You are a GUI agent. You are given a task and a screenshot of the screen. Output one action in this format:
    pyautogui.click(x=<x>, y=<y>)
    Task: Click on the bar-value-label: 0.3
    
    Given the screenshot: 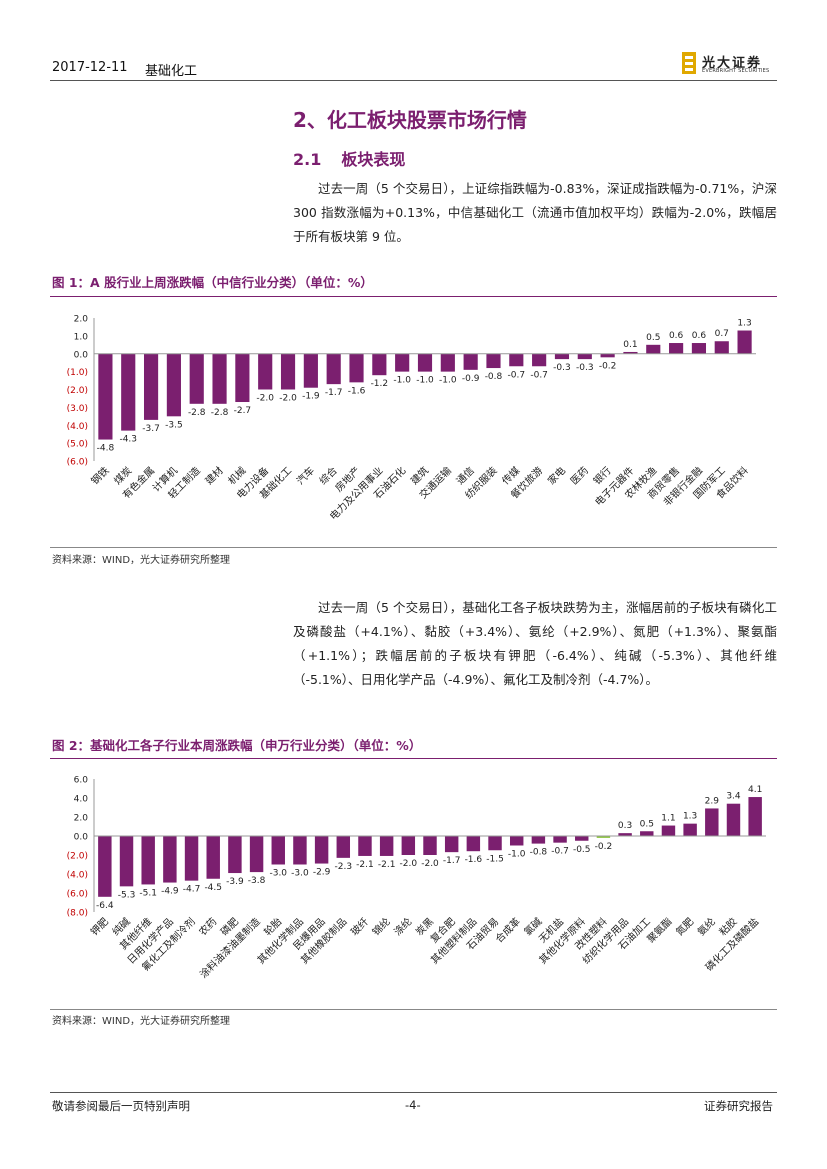 What is the action you would take?
    pyautogui.click(x=625, y=826)
    